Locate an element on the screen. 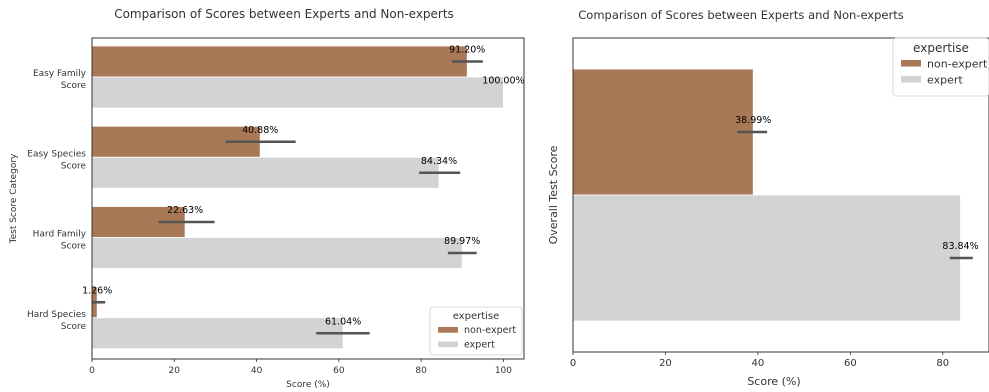 The height and width of the screenshot is (392, 989). data-label: 38.99% is located at coordinates (753, 120).